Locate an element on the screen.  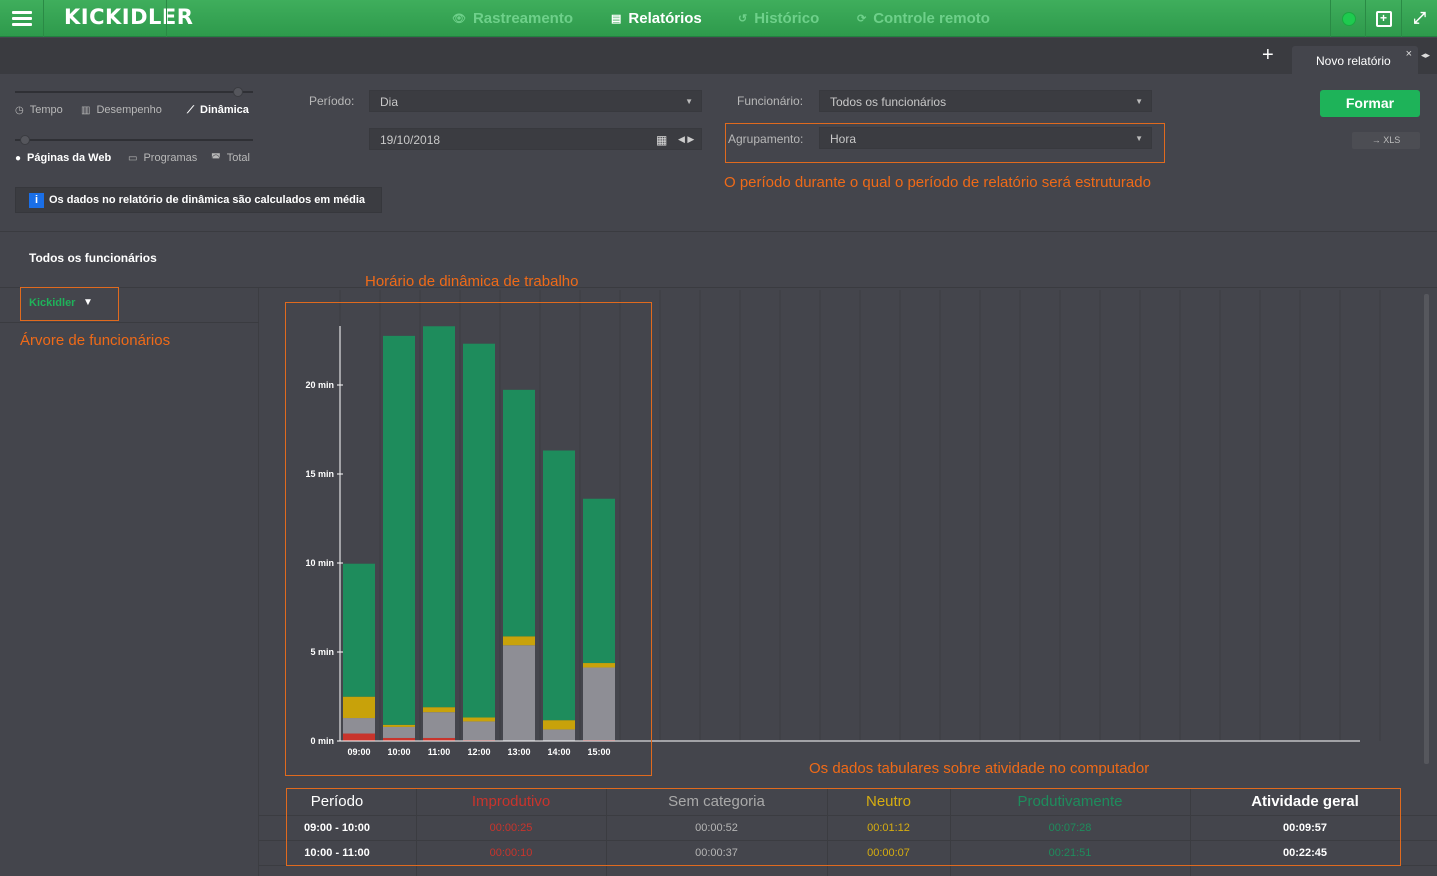
add-tab-button: + is located at coordinates (1268, 55).